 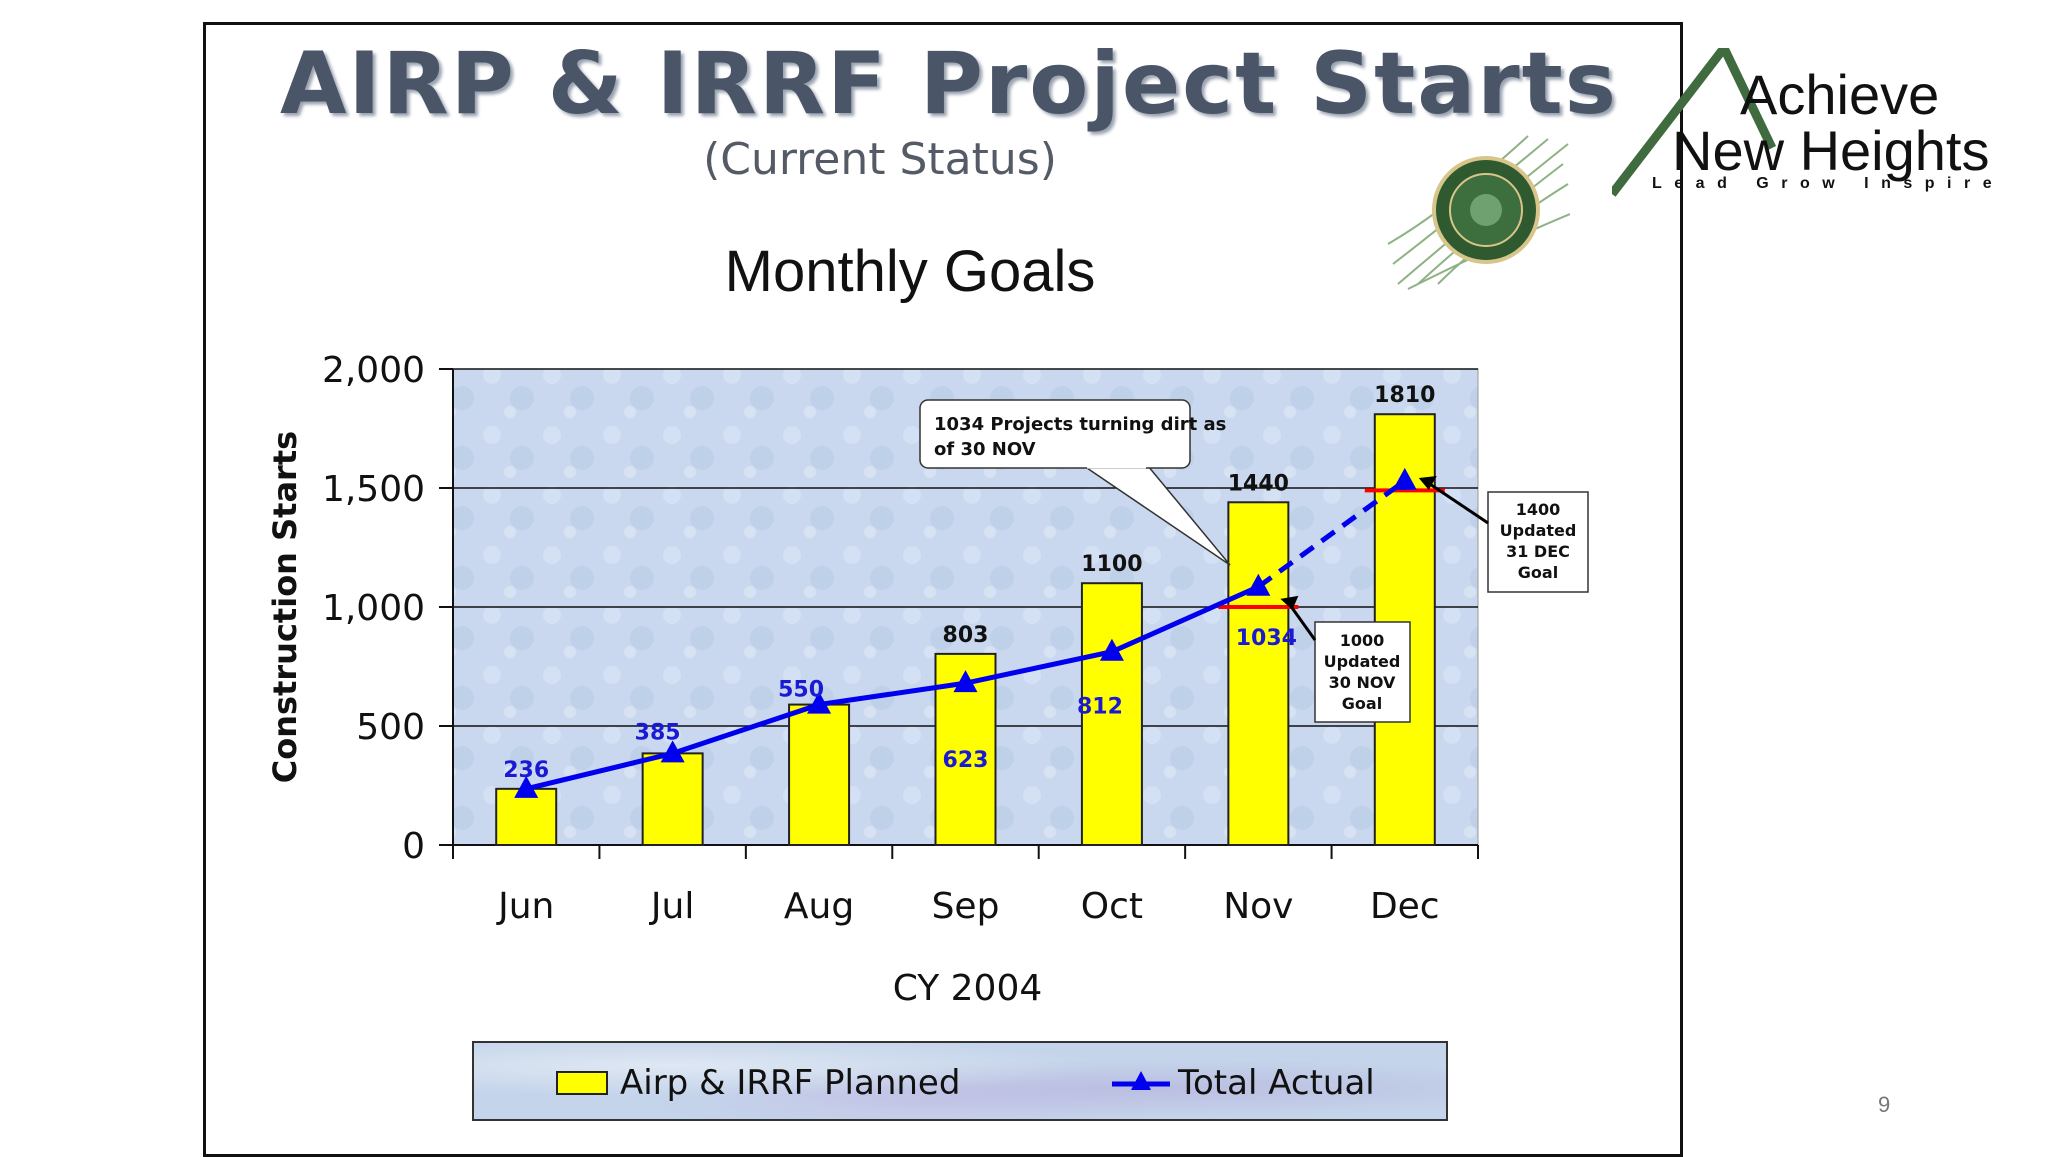 I want to click on actual-value-label: 550, so click(x=801, y=690).